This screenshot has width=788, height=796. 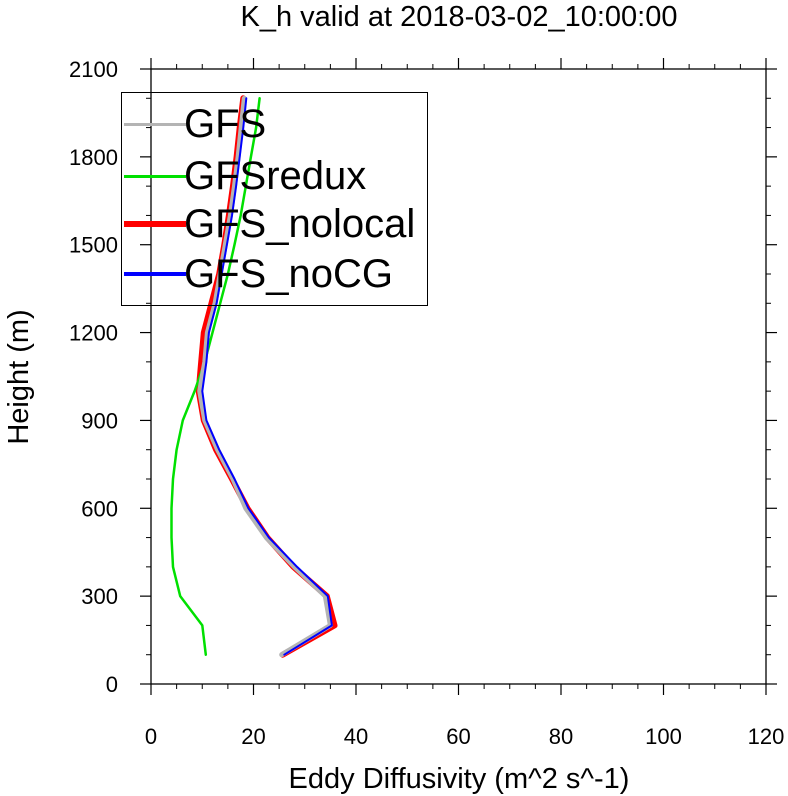 I want to click on x-tick-label: 0, so click(x=151, y=736).